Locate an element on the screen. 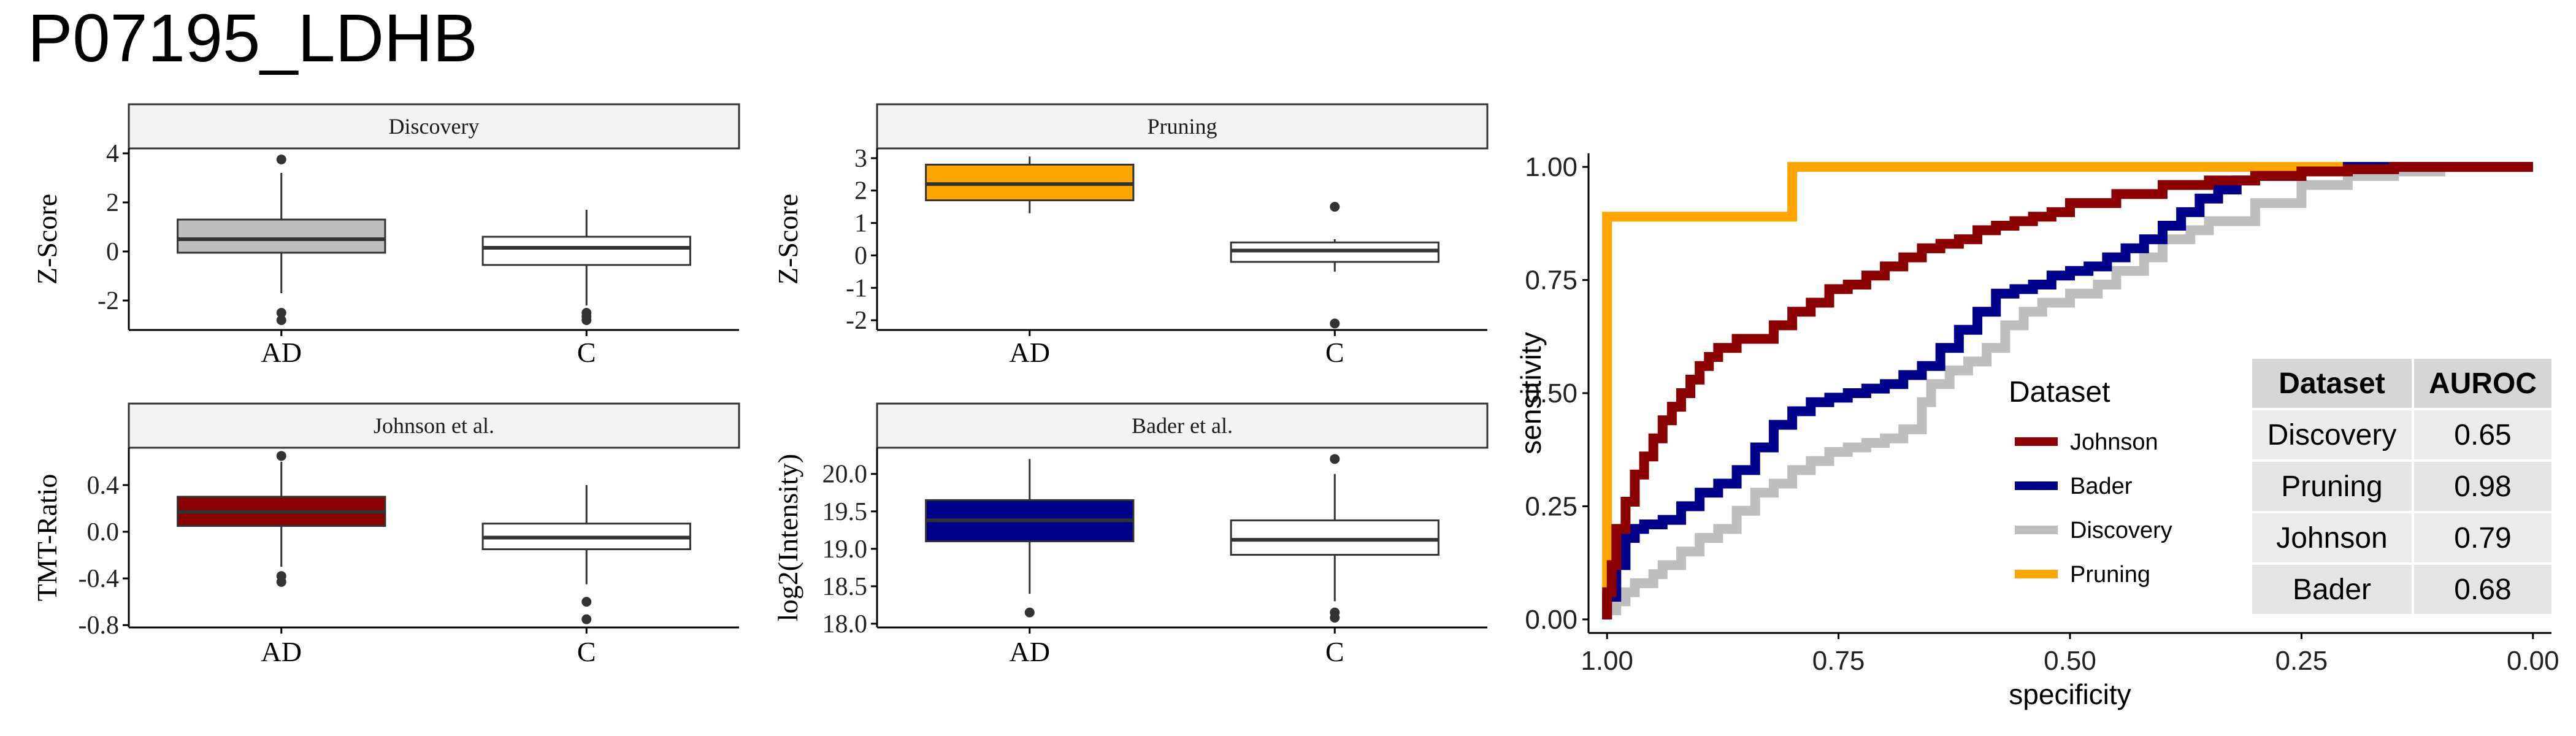  boxplot-panel-1: Discovery -2 0 2 4 Z-Score AD C is located at coordinates (385, 235).